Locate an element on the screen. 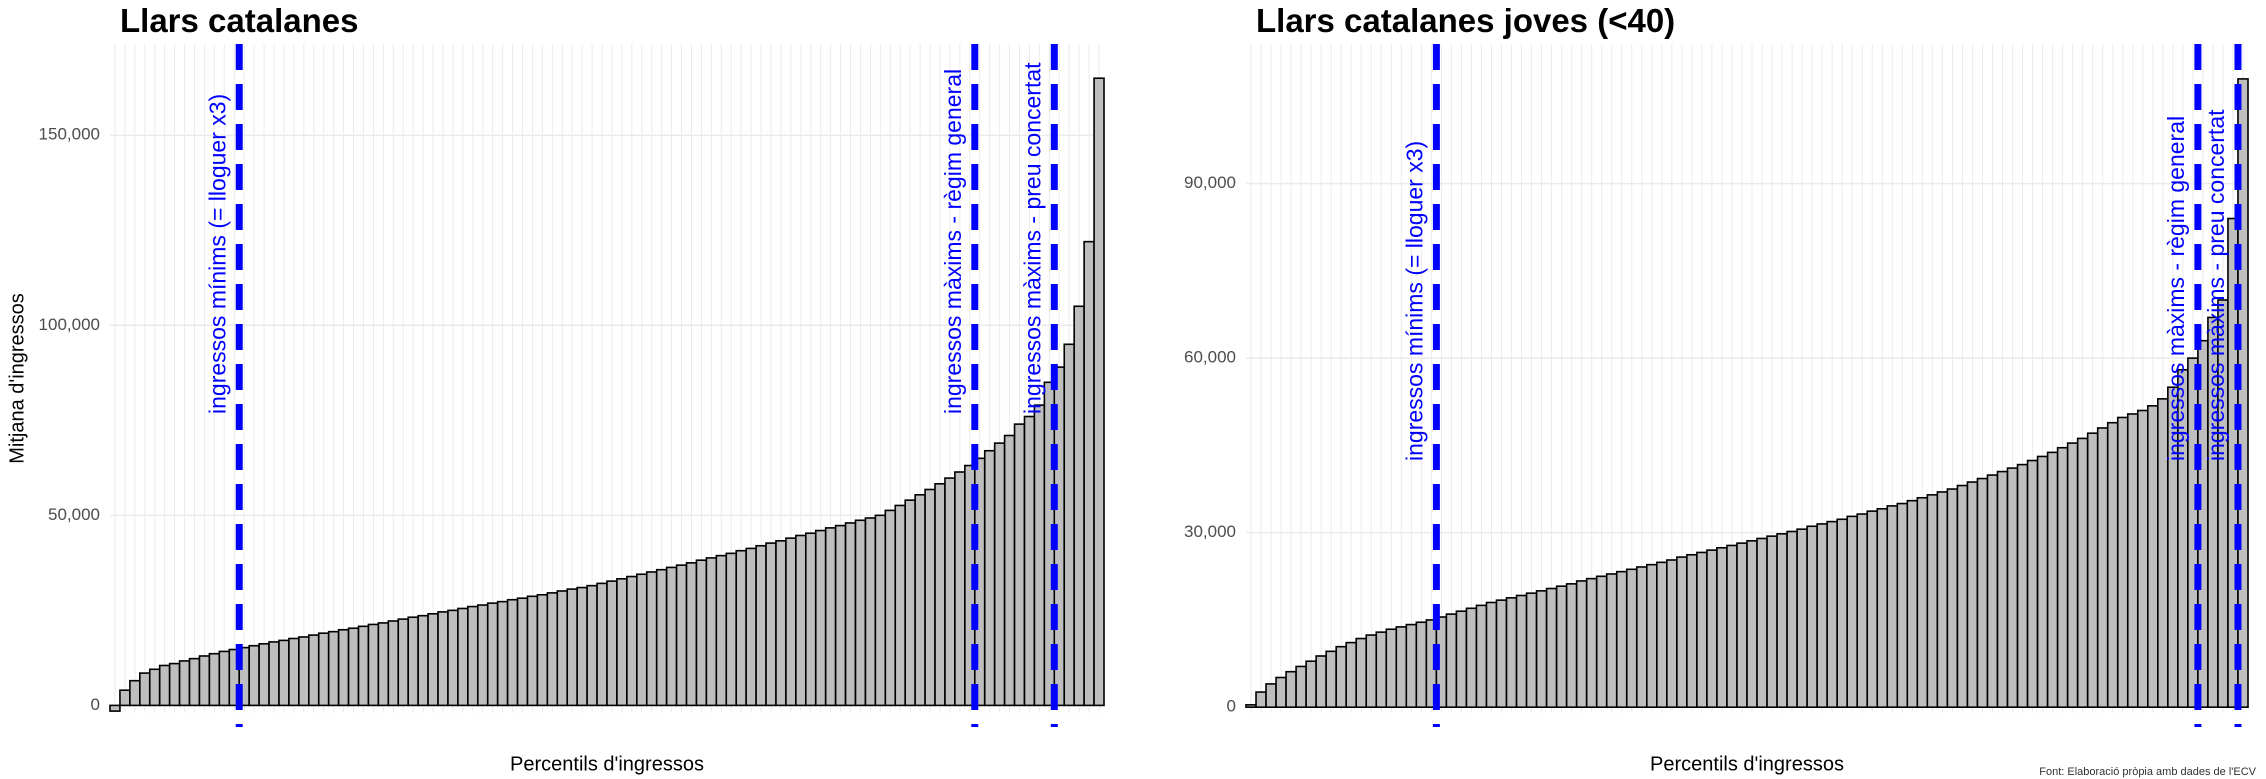 This screenshot has height=779, width=2266. y-axis-label: Mitjana d'ingressos is located at coordinates (17, 378).